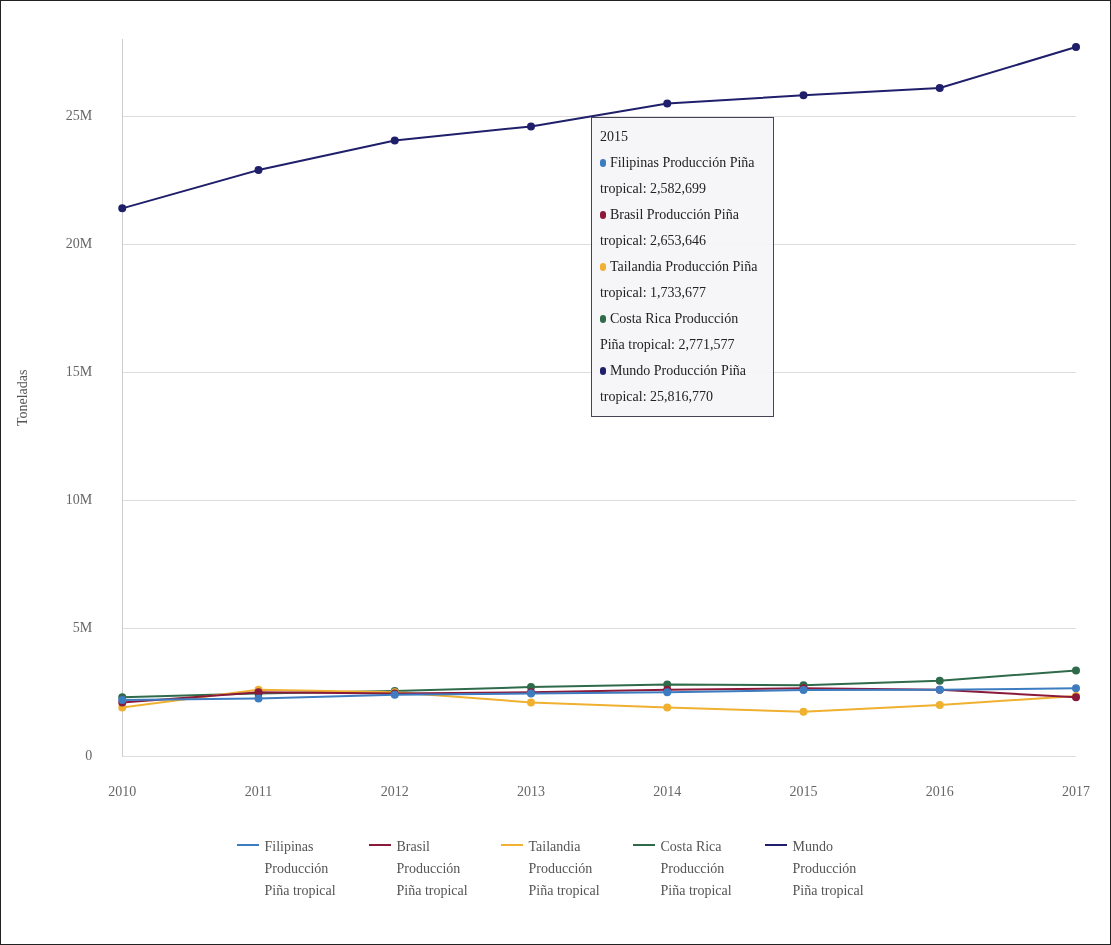 This screenshot has width=1111, height=945. Describe the element at coordinates (677, 176) in the screenshot. I see `annotation: Filipinas Producción Piña tropical: 2,582,699` at that location.